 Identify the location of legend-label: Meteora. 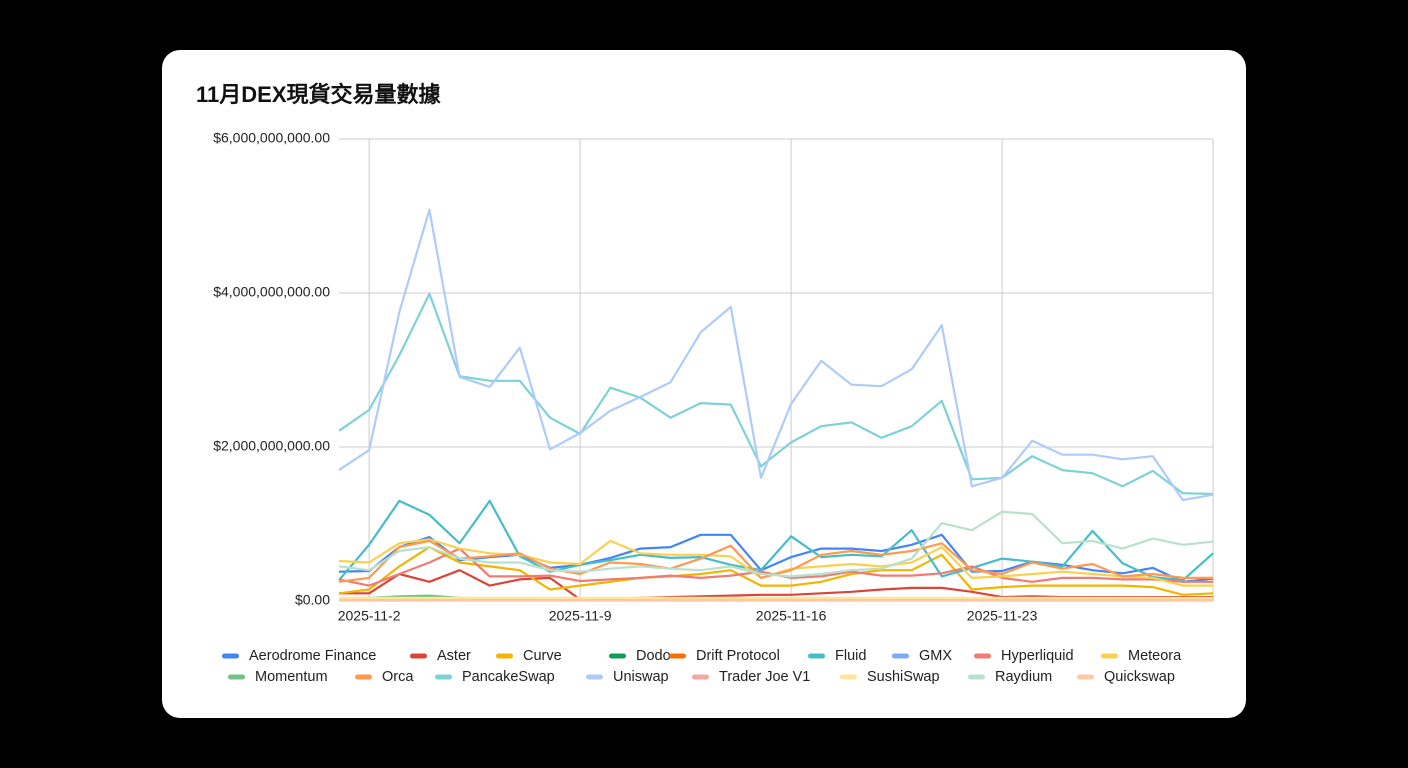
(1155, 656).